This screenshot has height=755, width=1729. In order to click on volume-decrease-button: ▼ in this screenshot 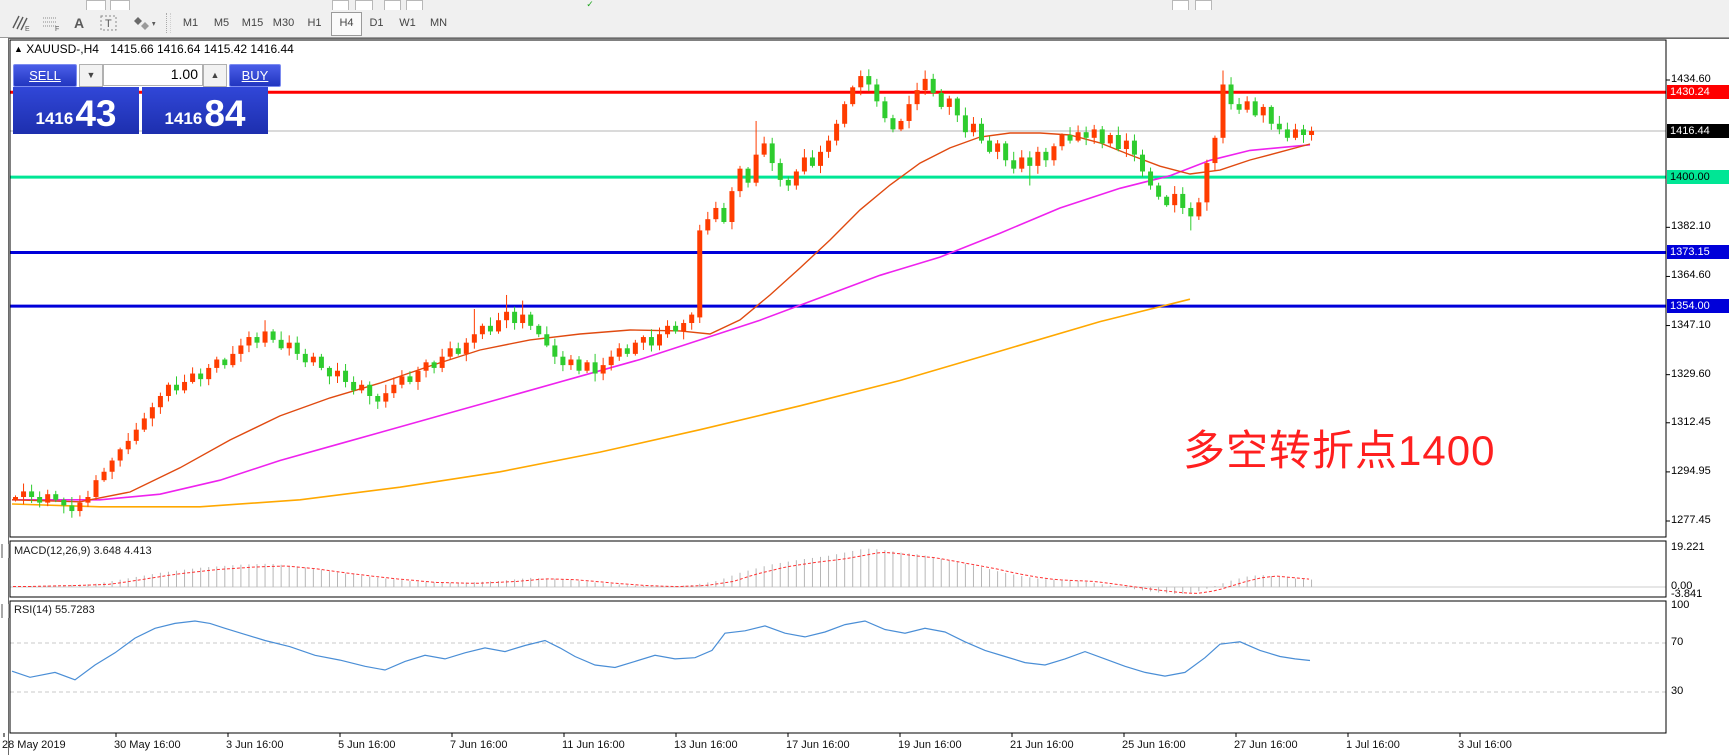, I will do `click(91, 75)`.